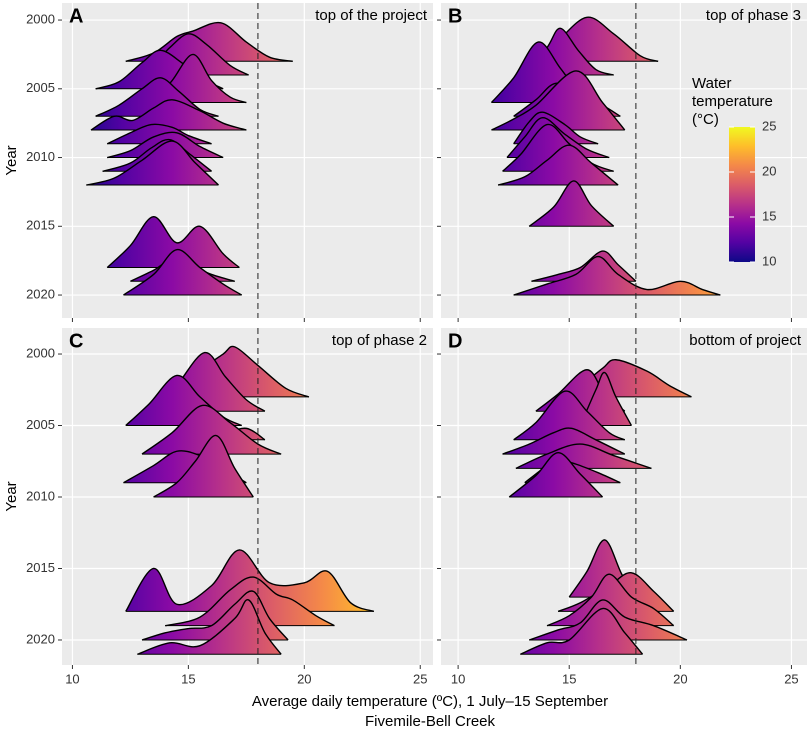  Describe the element at coordinates (705, 119) in the screenshot. I see `legend-title: (°C)` at that location.